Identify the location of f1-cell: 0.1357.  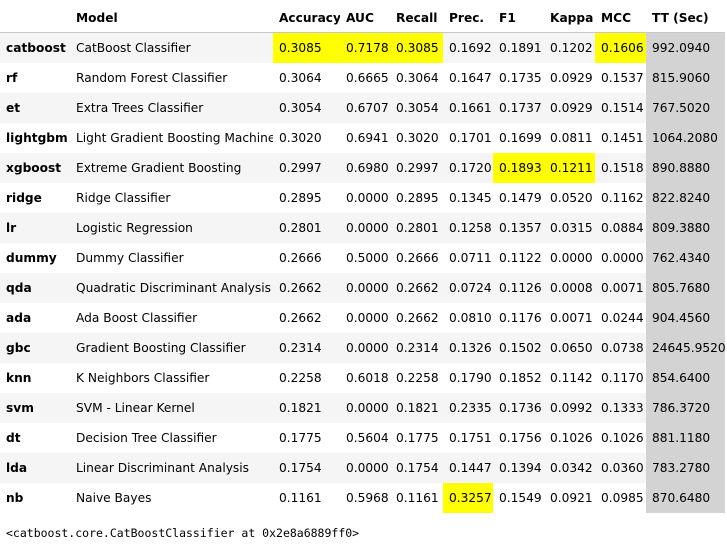
(520, 228).